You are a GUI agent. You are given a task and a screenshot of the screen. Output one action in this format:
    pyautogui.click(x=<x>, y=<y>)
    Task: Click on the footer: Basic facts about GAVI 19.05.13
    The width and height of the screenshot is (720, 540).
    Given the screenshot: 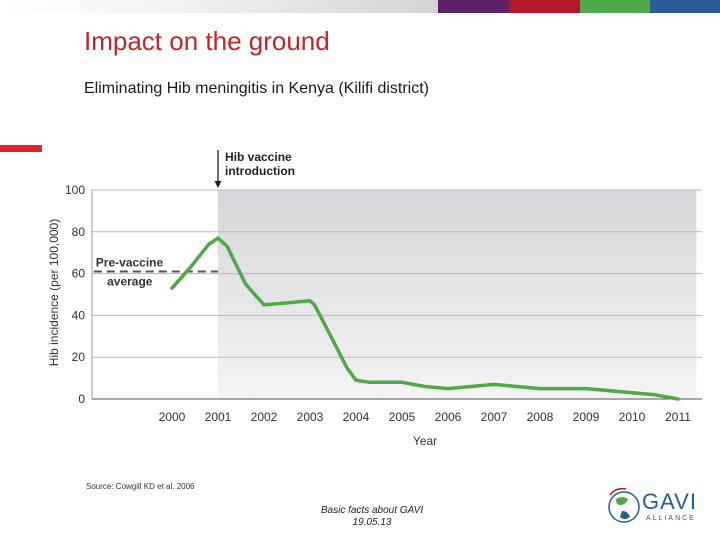 What is the action you would take?
    pyautogui.click(x=372, y=517)
    